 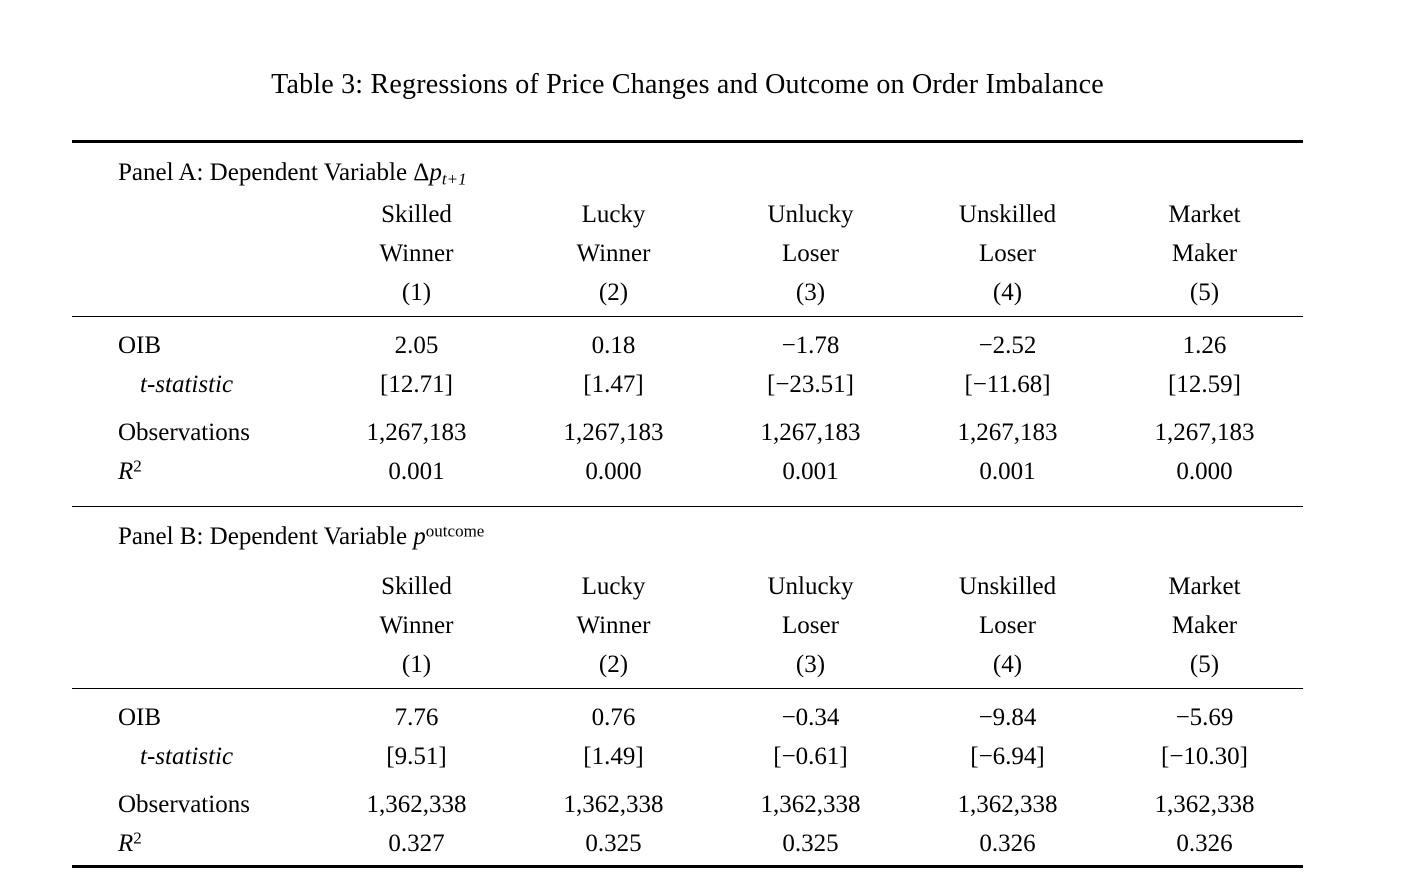 What do you see at coordinates (416, 384) in the screenshot?
I see `tstat-value: [12.71]` at bounding box center [416, 384].